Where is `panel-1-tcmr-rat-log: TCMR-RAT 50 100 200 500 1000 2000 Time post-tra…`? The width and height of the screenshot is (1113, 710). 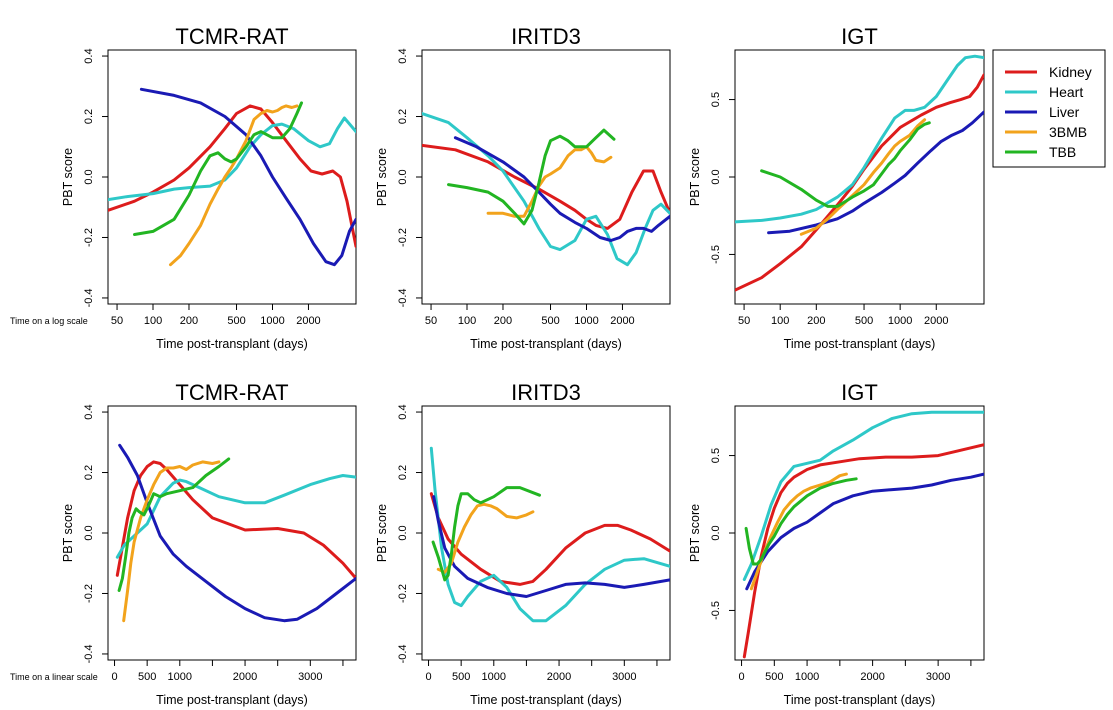
panel-1-tcmr-rat-log: TCMR-RAT 50 100 200 500 1000 2000 Time post-tra… is located at coordinates (209, 187).